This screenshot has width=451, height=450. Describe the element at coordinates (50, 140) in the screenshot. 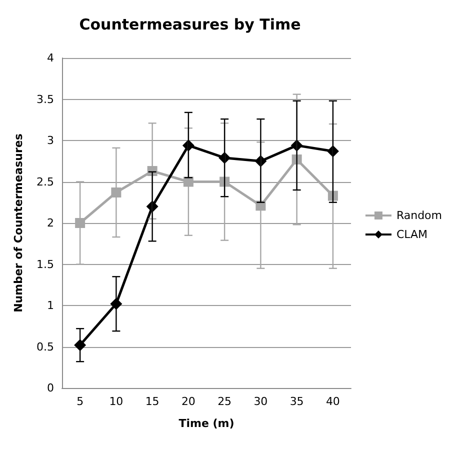

I see `y-tick-label: 3` at that location.